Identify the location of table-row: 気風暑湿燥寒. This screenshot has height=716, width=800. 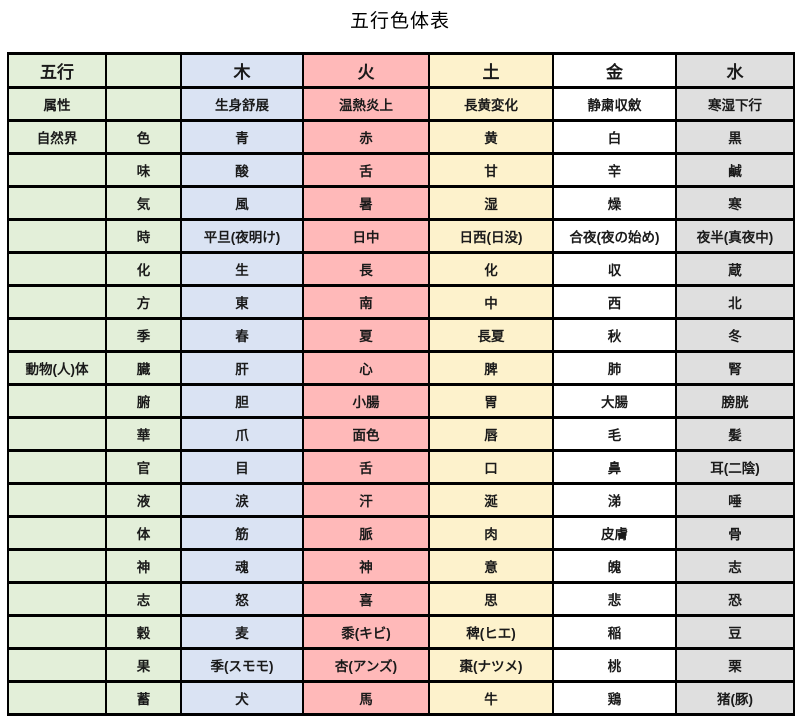
(401, 203).